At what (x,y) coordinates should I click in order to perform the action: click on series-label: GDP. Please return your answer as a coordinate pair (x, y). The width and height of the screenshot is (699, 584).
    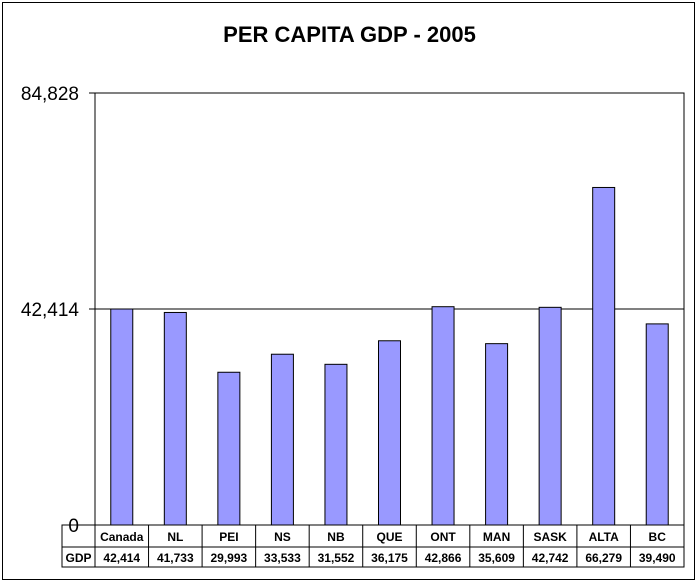
    Looking at the image, I should click on (78, 558).